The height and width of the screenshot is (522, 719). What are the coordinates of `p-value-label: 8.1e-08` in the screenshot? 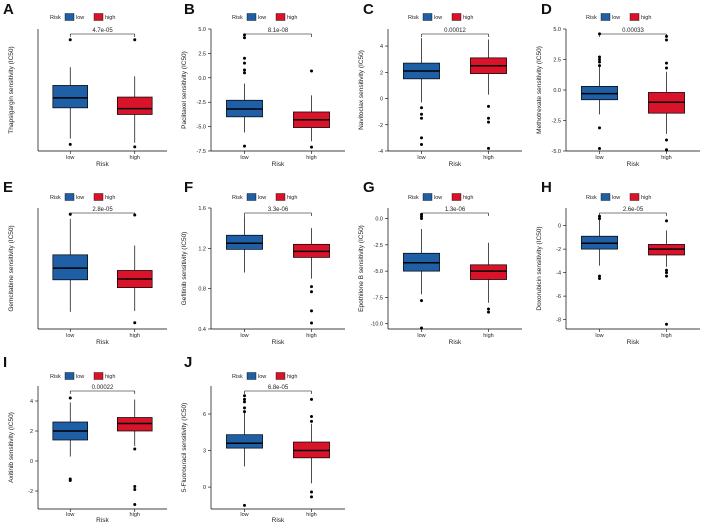 It's located at (278, 31).